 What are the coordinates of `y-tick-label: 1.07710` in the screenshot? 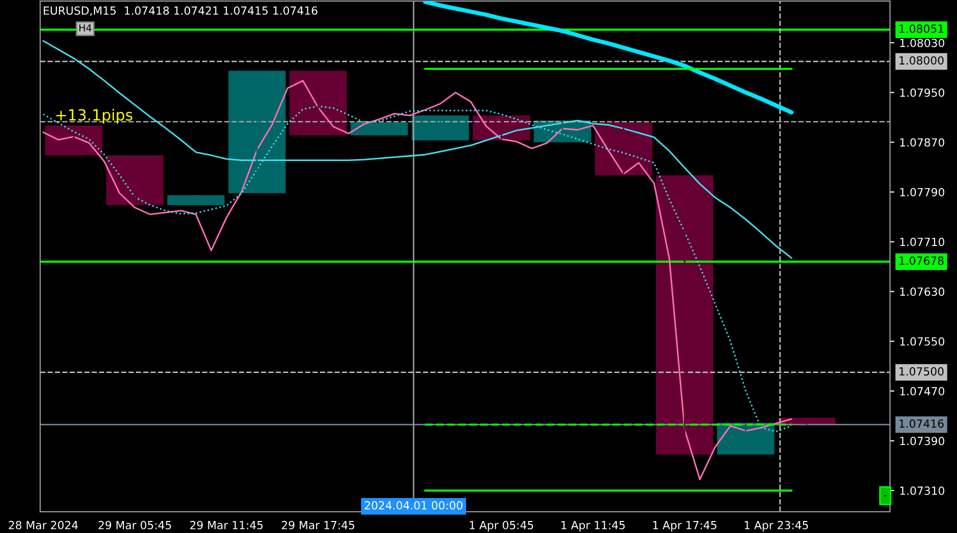 It's located at (922, 242).